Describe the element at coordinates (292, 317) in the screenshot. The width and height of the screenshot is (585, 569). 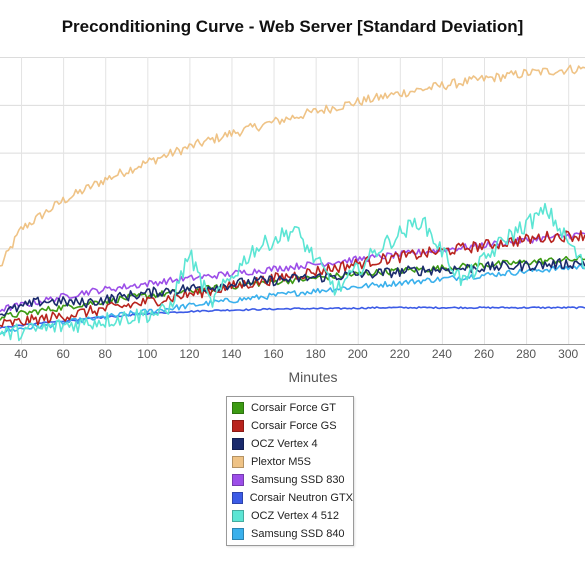
I see `series-line-corsair-neutron-gtx` at that location.